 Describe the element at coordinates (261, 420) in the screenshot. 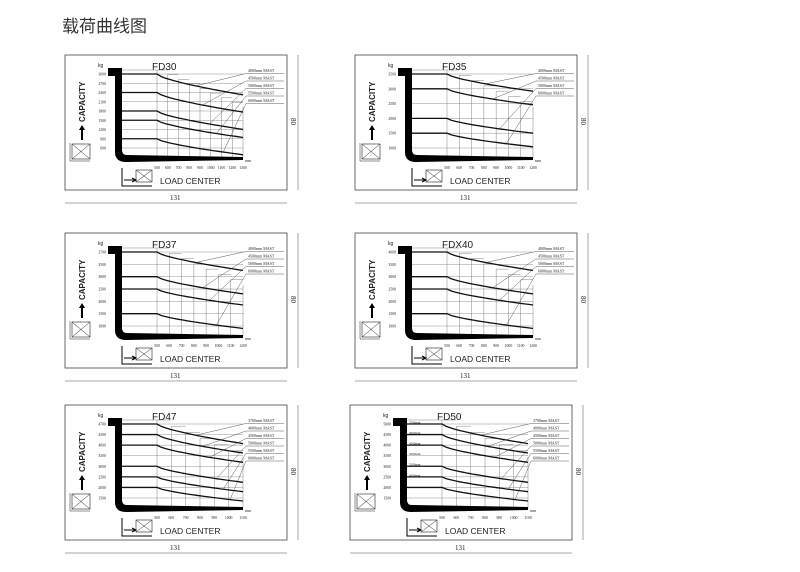

I see `mast-label: 3700mm MAST` at that location.